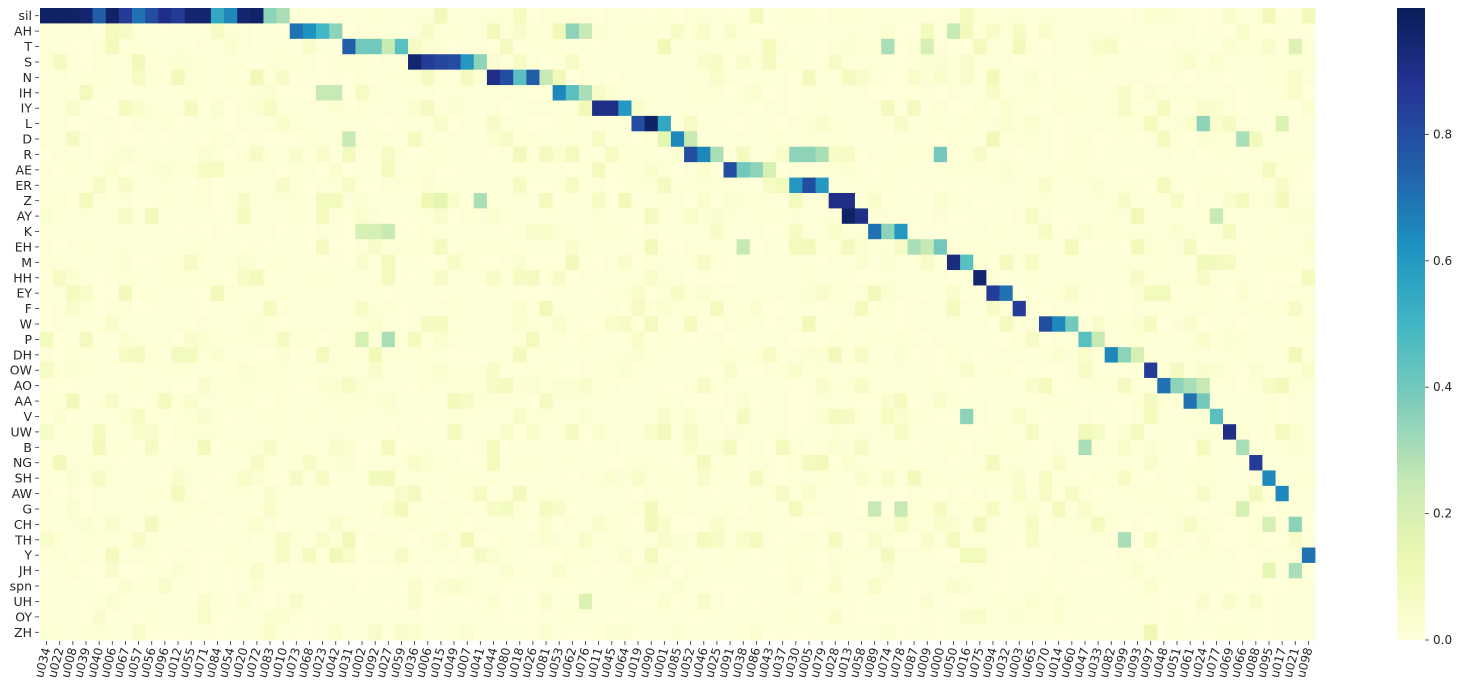 This screenshot has height=698, width=1460. What do you see at coordinates (25, 15) in the screenshot?
I see `y-tick-label: sil` at bounding box center [25, 15].